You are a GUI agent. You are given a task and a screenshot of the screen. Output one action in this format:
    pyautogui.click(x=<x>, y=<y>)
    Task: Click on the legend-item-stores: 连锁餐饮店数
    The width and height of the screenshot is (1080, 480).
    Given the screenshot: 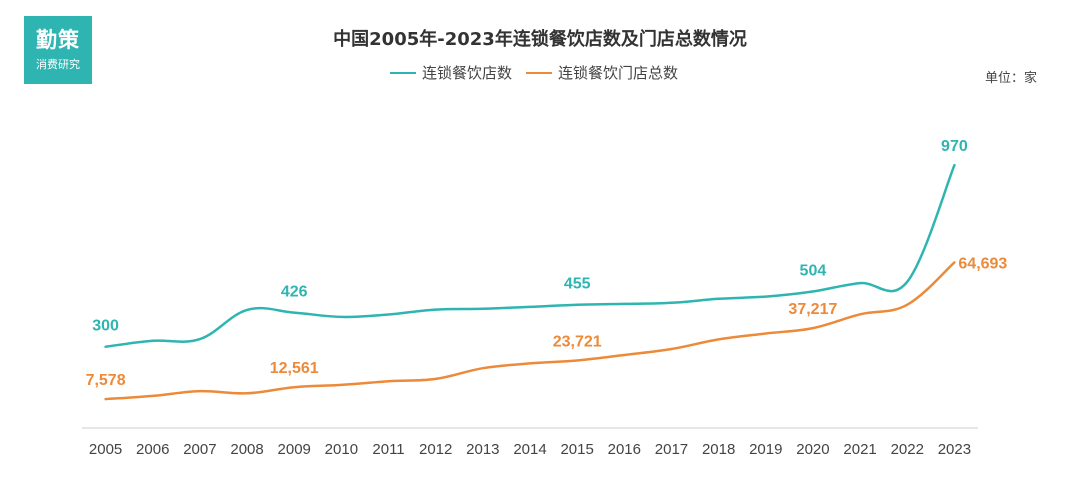 What is the action you would take?
    pyautogui.click(x=451, y=72)
    